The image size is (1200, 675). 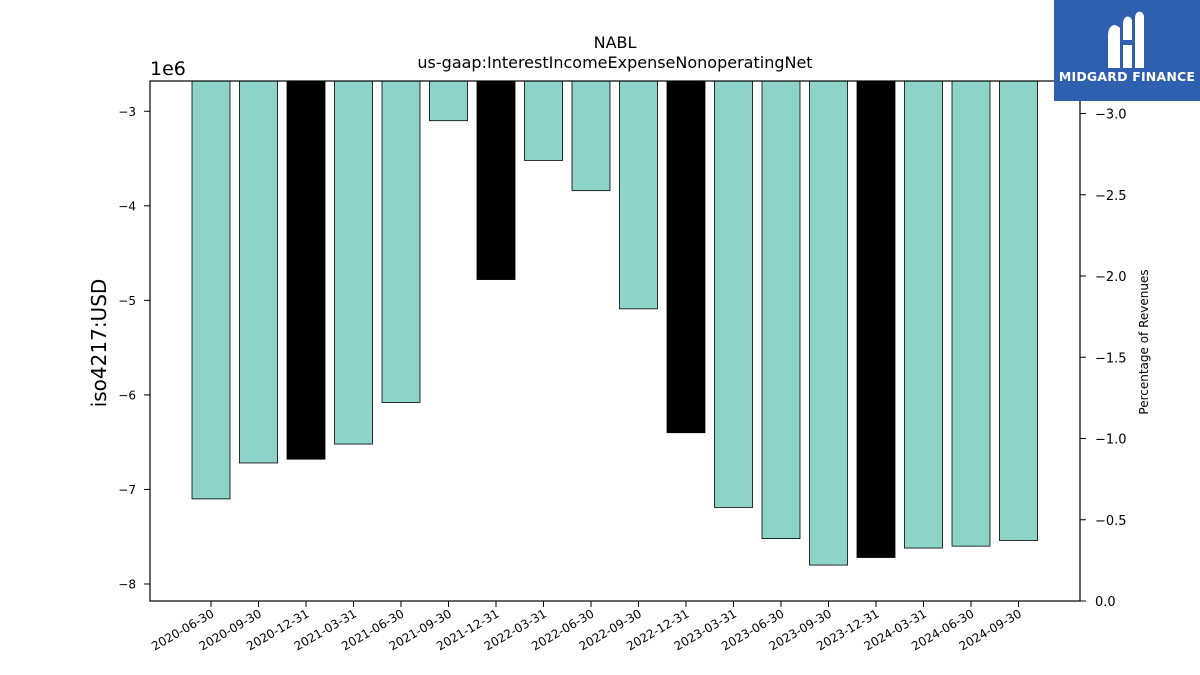 What do you see at coordinates (127, 490) in the screenshot?
I see `y-tick-label: −7` at bounding box center [127, 490].